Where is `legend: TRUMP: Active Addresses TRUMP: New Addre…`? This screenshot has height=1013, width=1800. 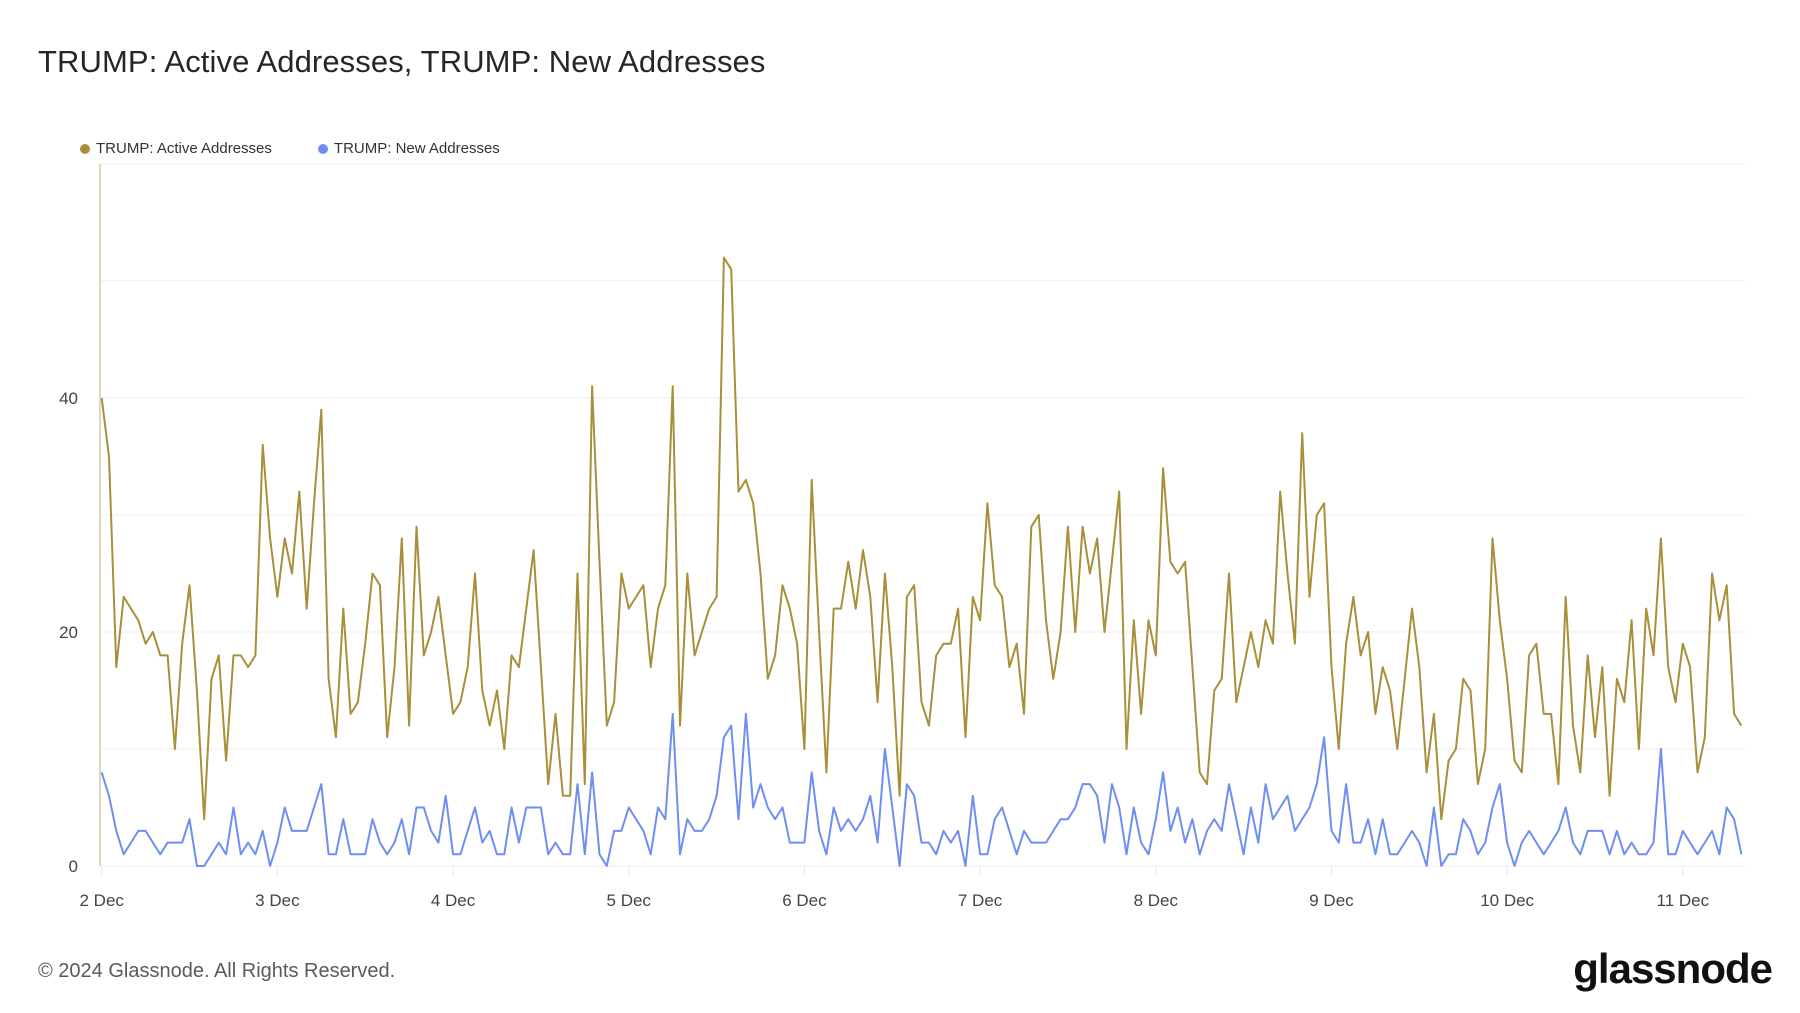
legend: TRUMP: Active Addresses TRUMP: New Addre… is located at coordinates (290, 148).